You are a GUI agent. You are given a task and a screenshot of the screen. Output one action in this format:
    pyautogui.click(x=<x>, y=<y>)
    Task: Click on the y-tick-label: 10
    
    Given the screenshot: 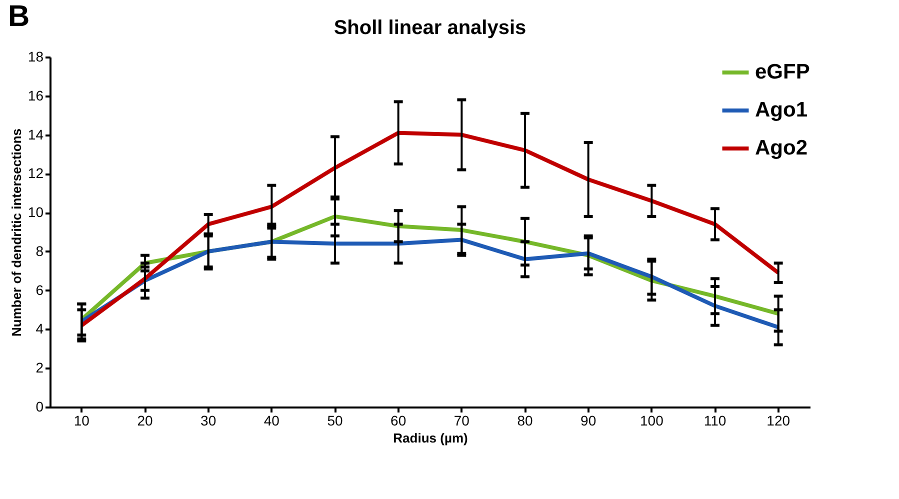 What is the action you would take?
    pyautogui.click(x=36, y=212)
    